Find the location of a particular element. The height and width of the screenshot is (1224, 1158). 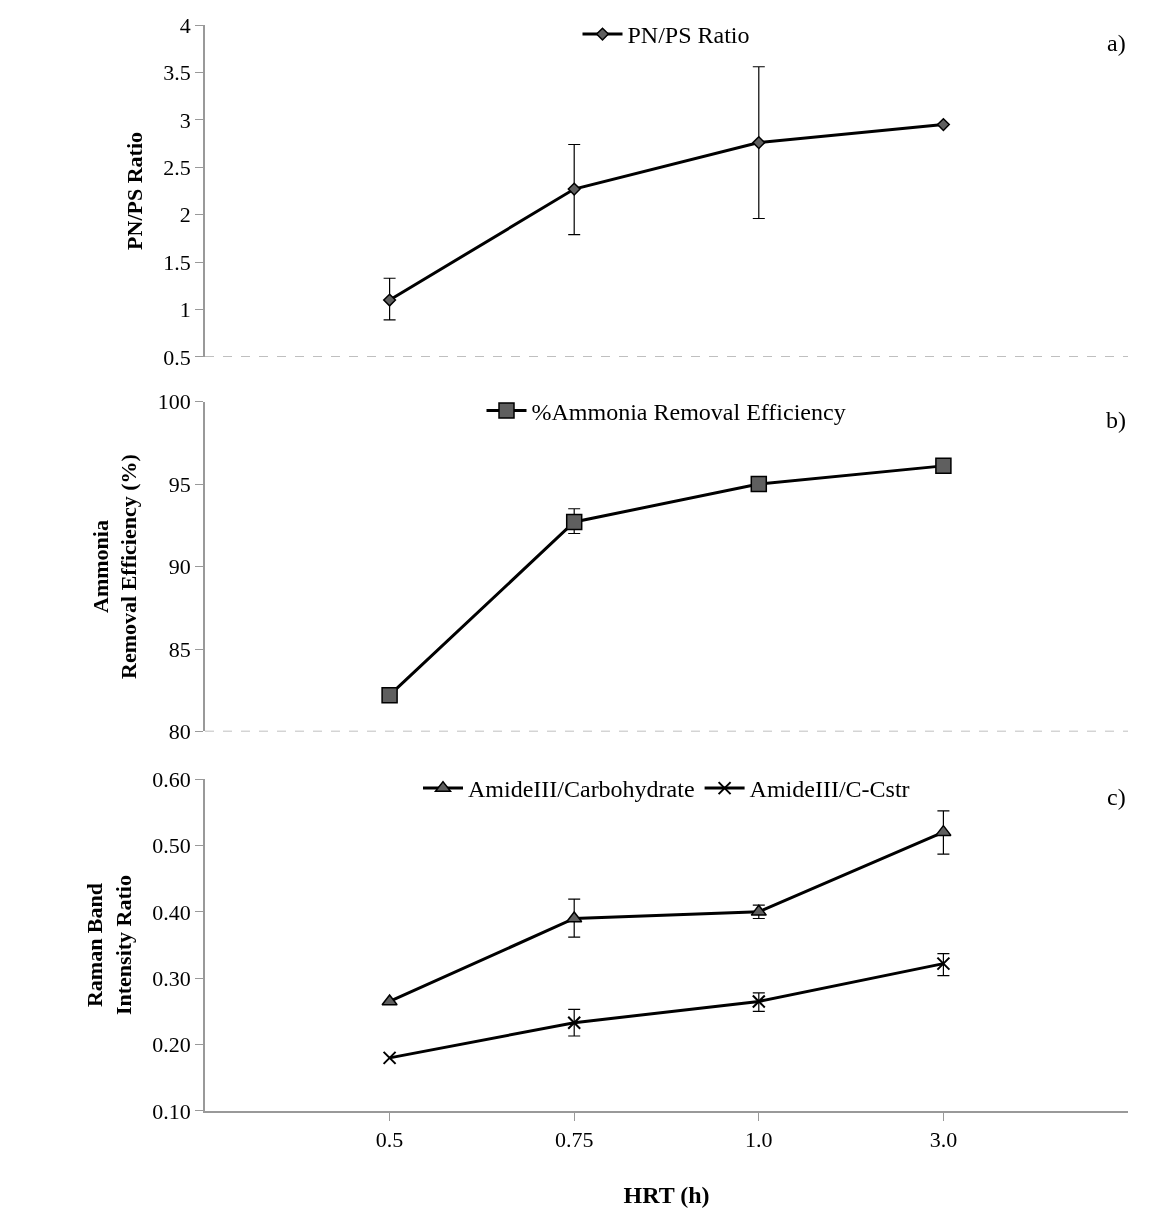

legend-label: PN/PS Ratio is located at coordinates (688, 35).